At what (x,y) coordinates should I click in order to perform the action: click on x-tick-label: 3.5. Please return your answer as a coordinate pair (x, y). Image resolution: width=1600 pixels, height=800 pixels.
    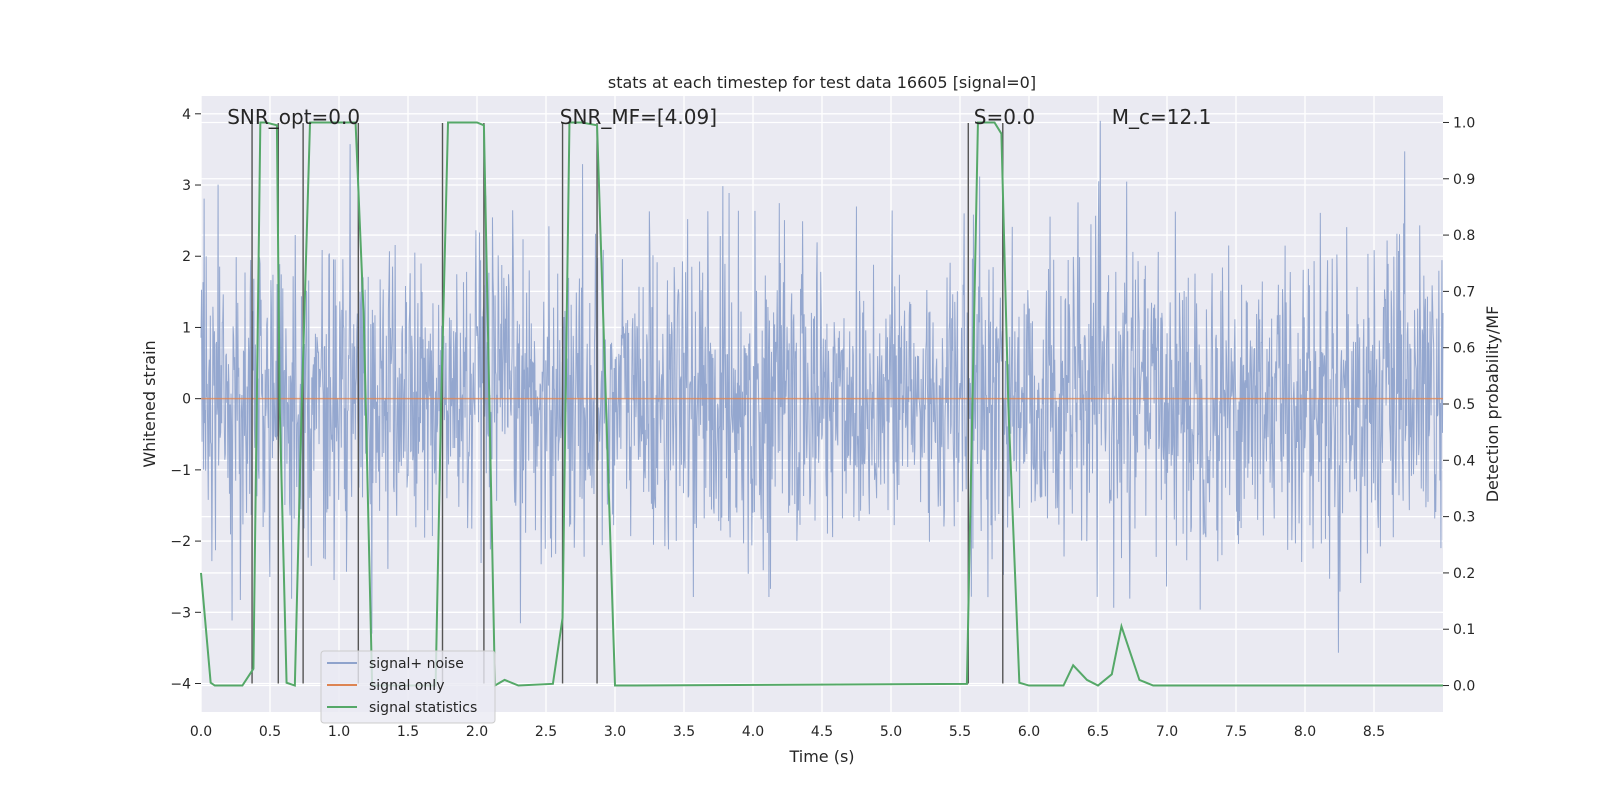
    Looking at the image, I should click on (684, 732).